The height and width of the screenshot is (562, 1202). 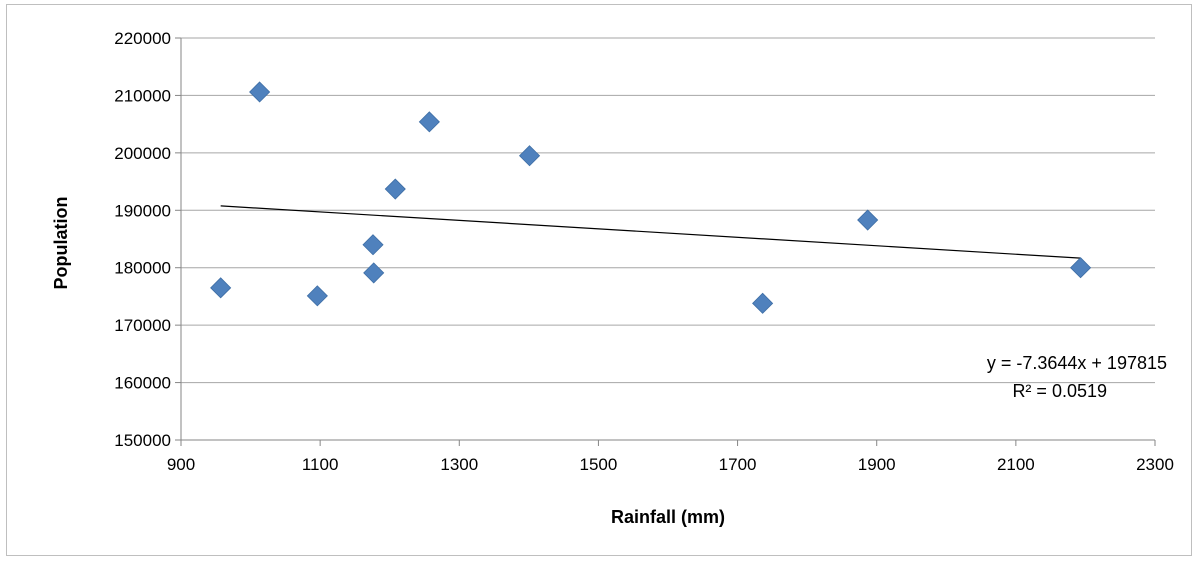 What do you see at coordinates (877, 464) in the screenshot?
I see `x-tick-label: 1900` at bounding box center [877, 464].